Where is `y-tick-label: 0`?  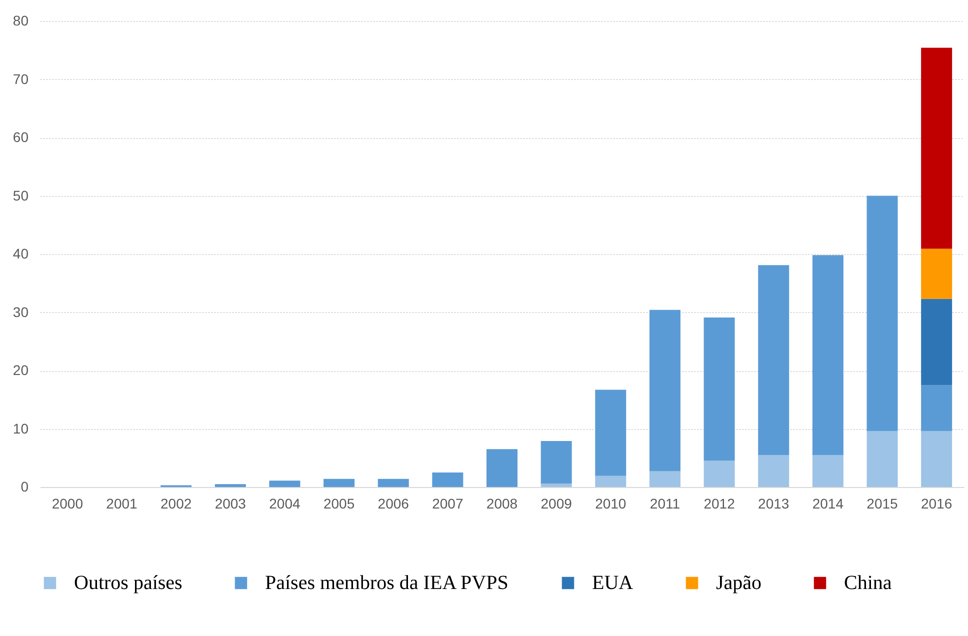
y-tick-label: 0 is located at coordinates (24, 486).